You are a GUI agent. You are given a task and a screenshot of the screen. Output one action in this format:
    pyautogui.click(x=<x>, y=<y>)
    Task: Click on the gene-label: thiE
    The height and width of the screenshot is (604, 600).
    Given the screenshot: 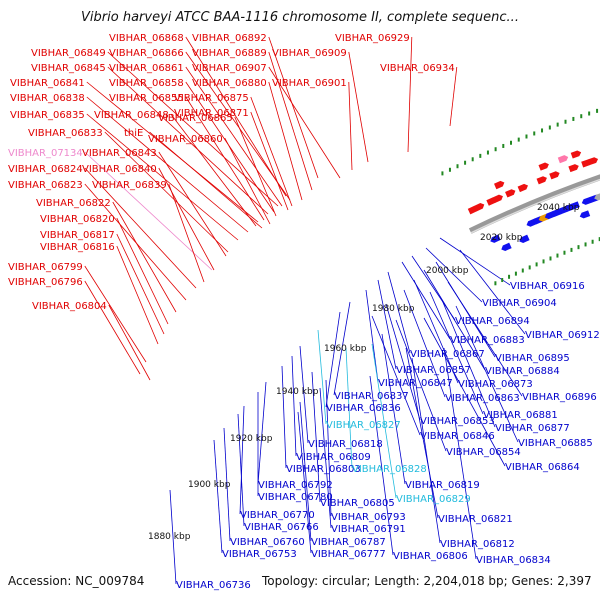 What is the action you would take?
    pyautogui.click(x=133, y=133)
    